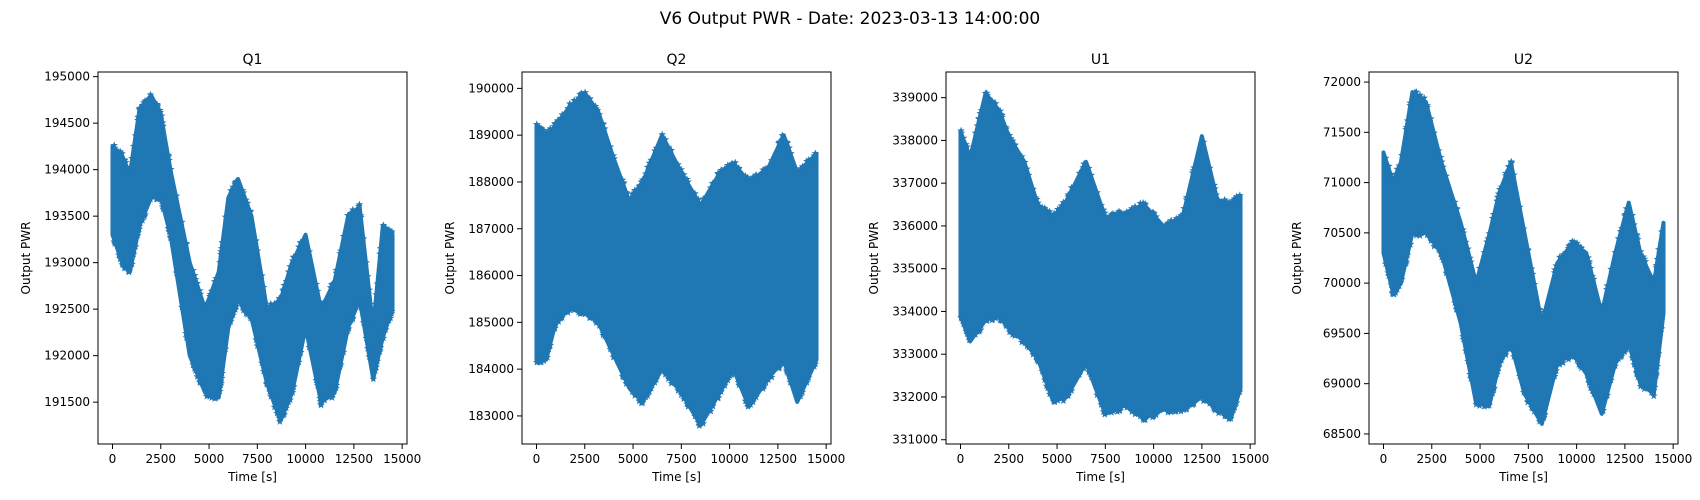  Describe the element at coordinates (1342, 333) in the screenshot. I see `y-tick-label: 69500` at that location.